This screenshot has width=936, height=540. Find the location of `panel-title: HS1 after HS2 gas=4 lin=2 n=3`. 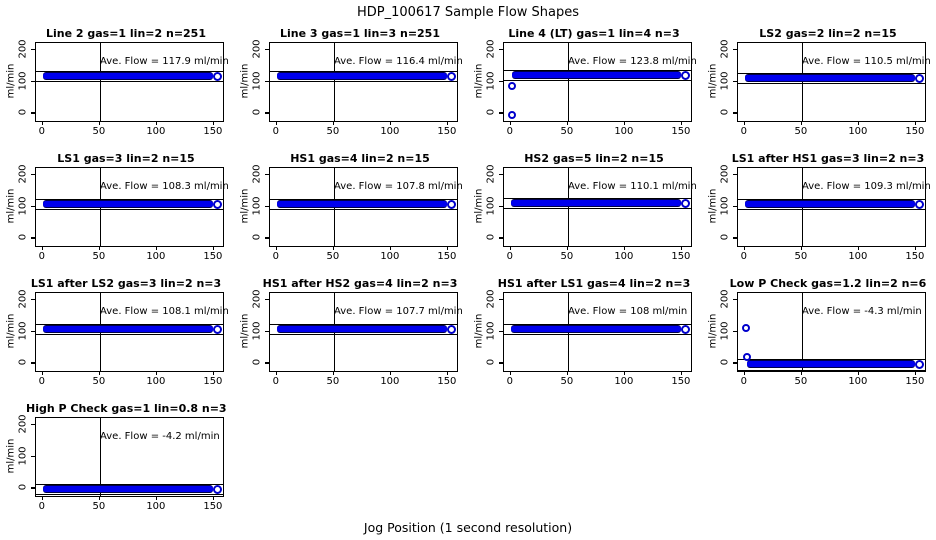

panel-title: HS1 after HS2 gas=4 lin=2 n=3 is located at coordinates (360, 283).